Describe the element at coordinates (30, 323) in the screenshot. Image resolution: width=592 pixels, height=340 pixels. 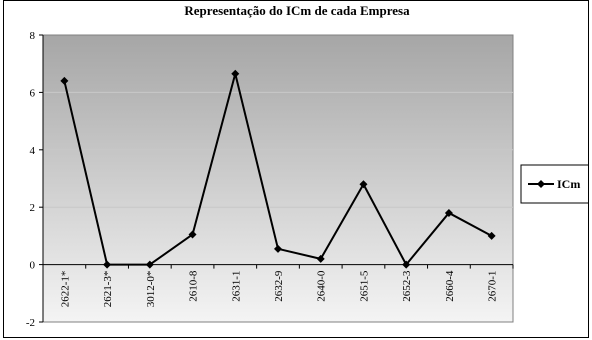
I see `y-tick-label: -2` at that location.